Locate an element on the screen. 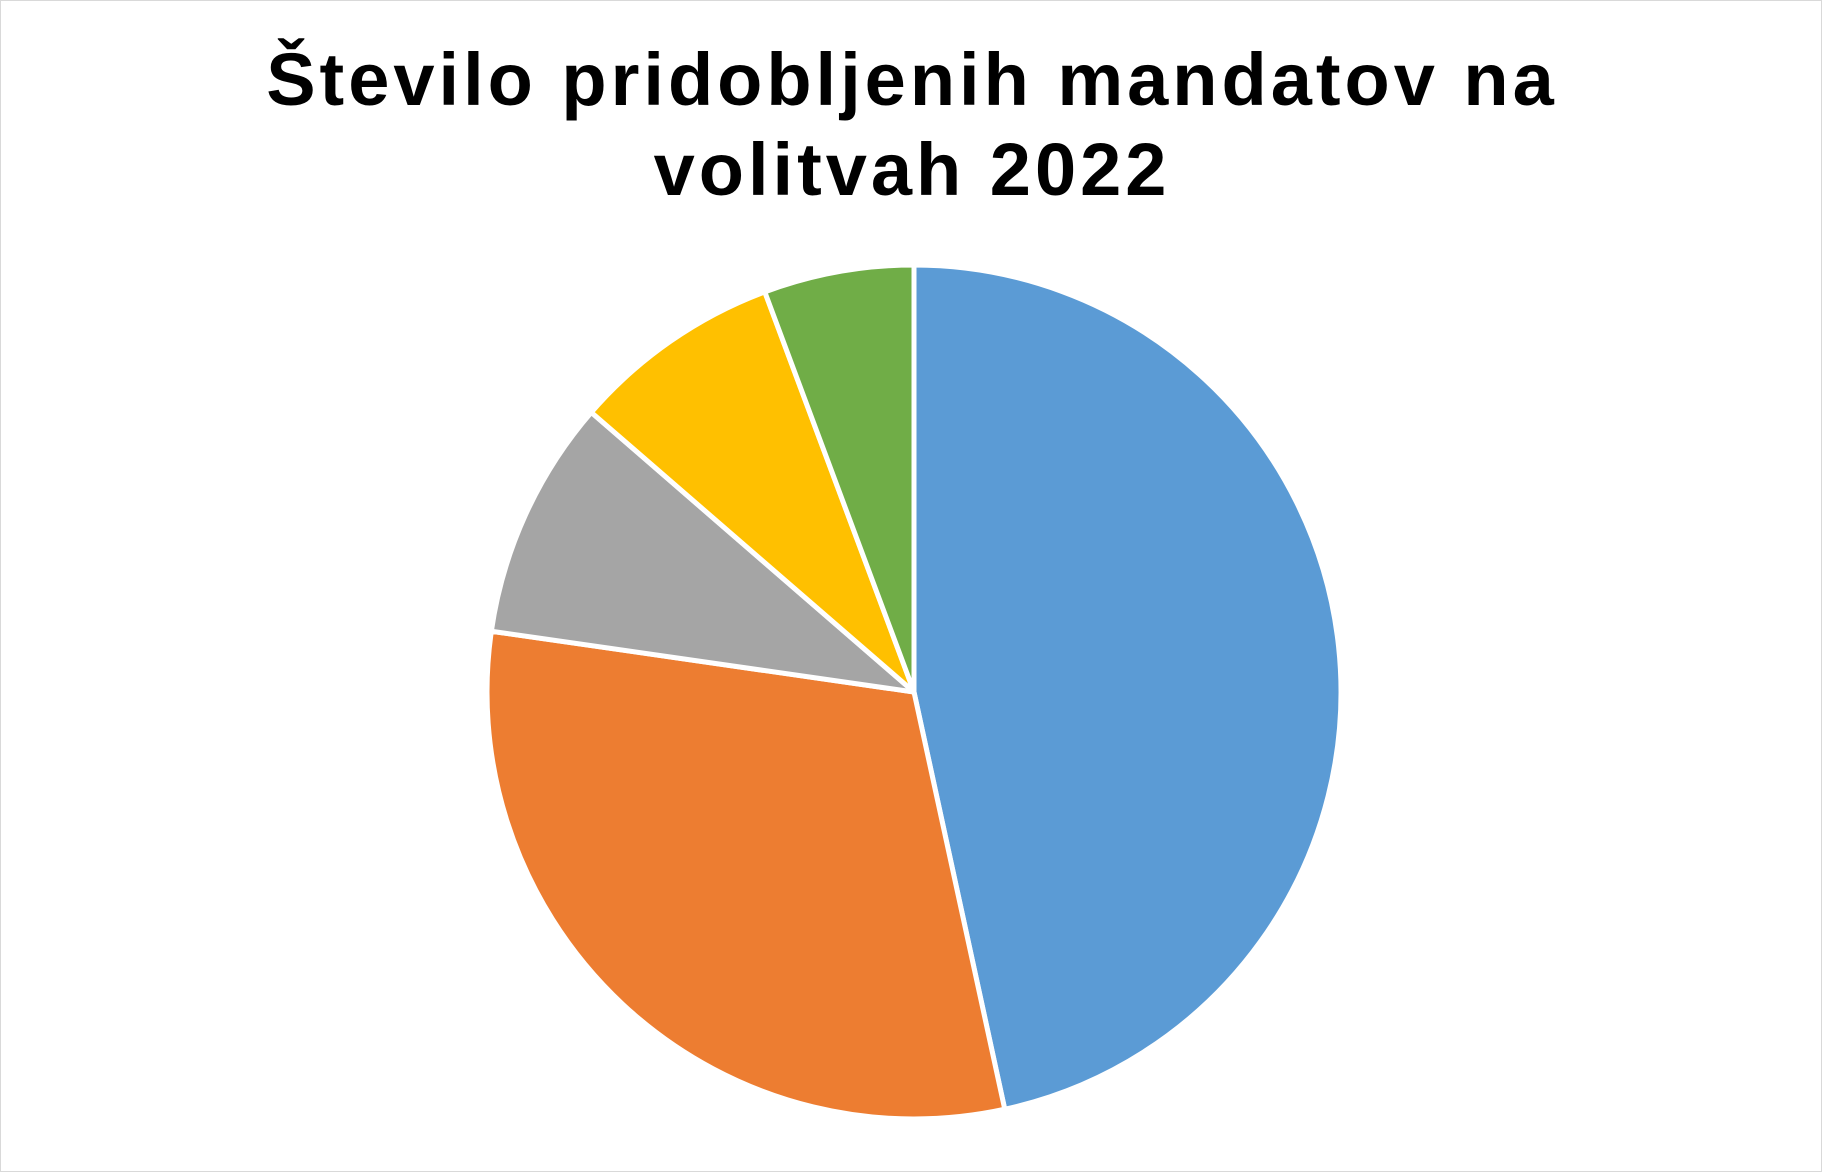 This screenshot has width=1822, height=1173. chart-title-line-2: volitvah 2022 is located at coordinates (912, 169).